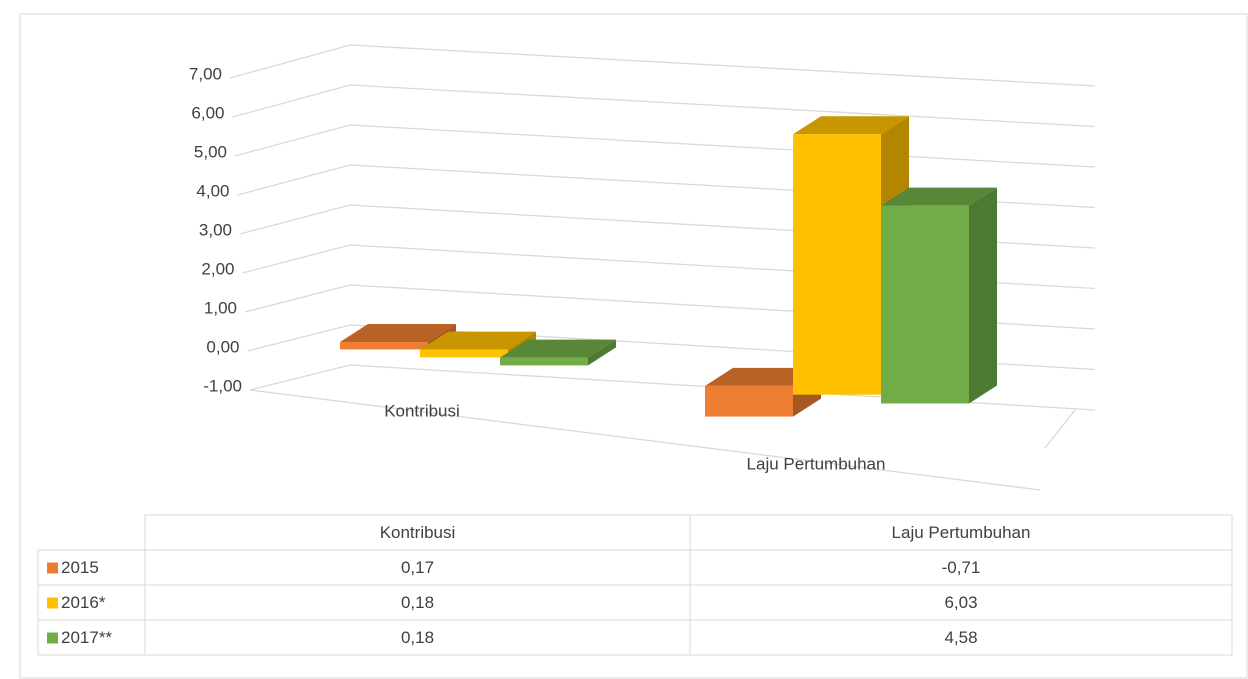 This screenshot has height=679, width=1248. What do you see at coordinates (417, 567) in the screenshot?
I see `table-value: 0,17` at bounding box center [417, 567].